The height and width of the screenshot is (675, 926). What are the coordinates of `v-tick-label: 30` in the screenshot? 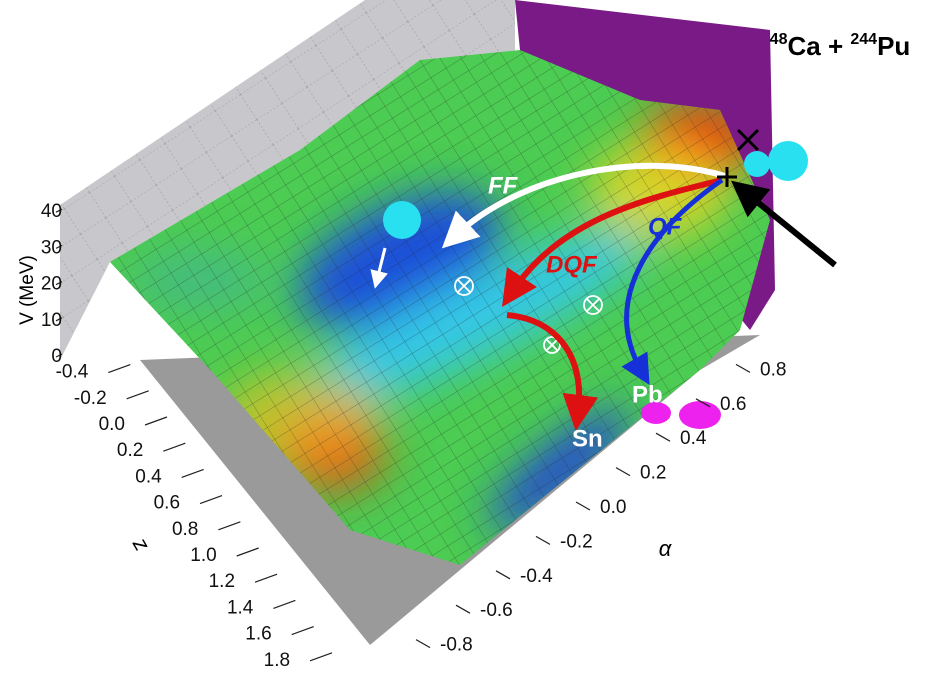 It's located at (51, 247).